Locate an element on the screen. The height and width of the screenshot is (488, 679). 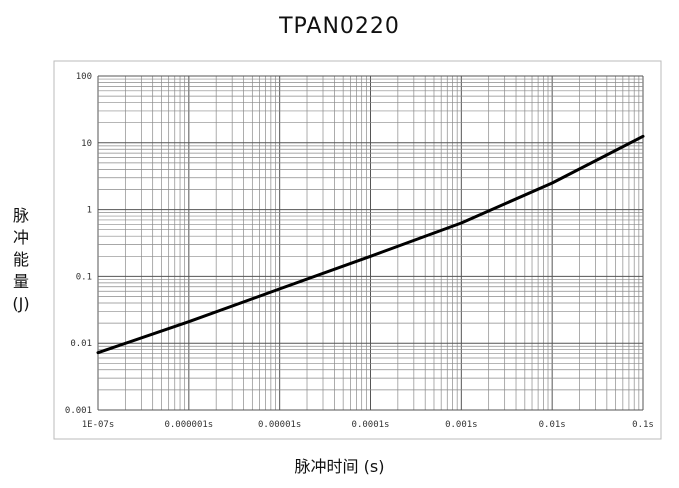
x-tick-label: 0.000001s is located at coordinates (188, 425).